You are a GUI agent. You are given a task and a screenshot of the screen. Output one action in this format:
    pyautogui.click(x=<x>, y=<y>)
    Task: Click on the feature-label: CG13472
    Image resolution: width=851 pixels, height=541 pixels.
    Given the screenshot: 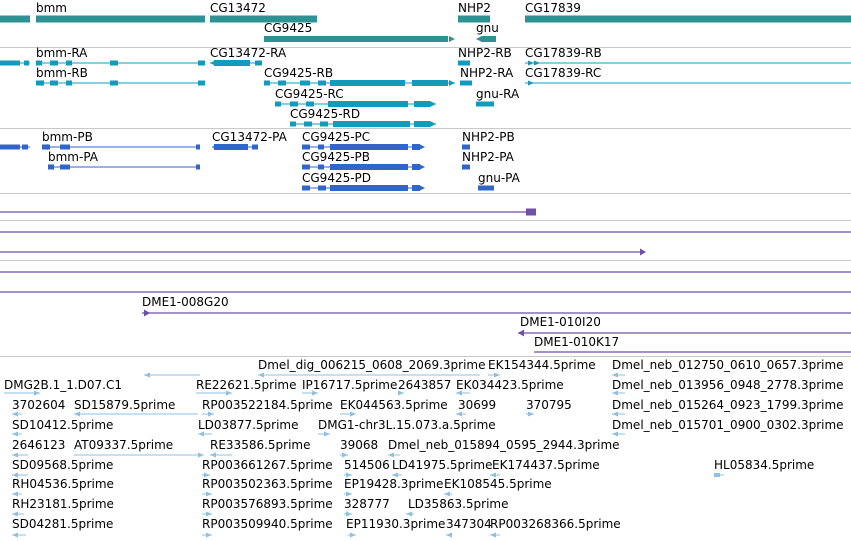 What is the action you would take?
    pyautogui.click(x=238, y=8)
    